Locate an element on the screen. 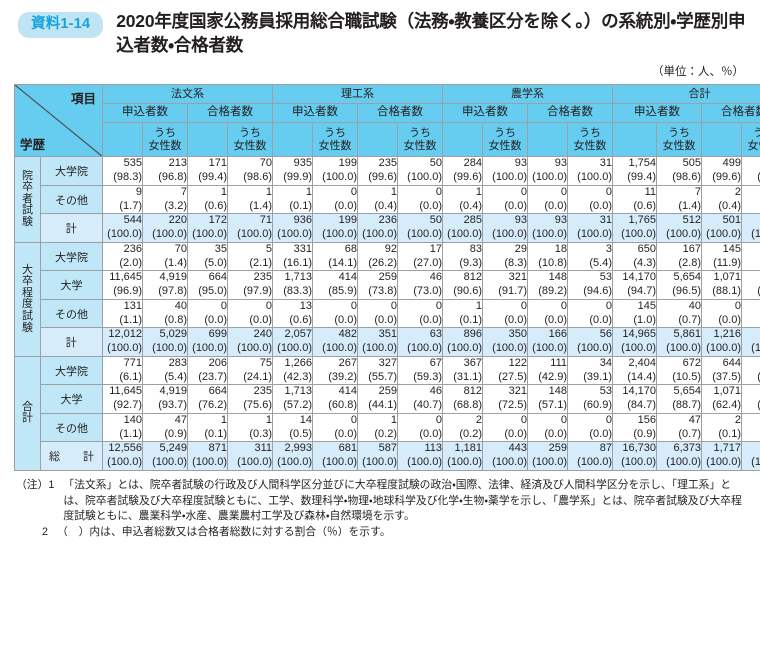  cell-percent: (42.3) is located at coordinates (298, 376).